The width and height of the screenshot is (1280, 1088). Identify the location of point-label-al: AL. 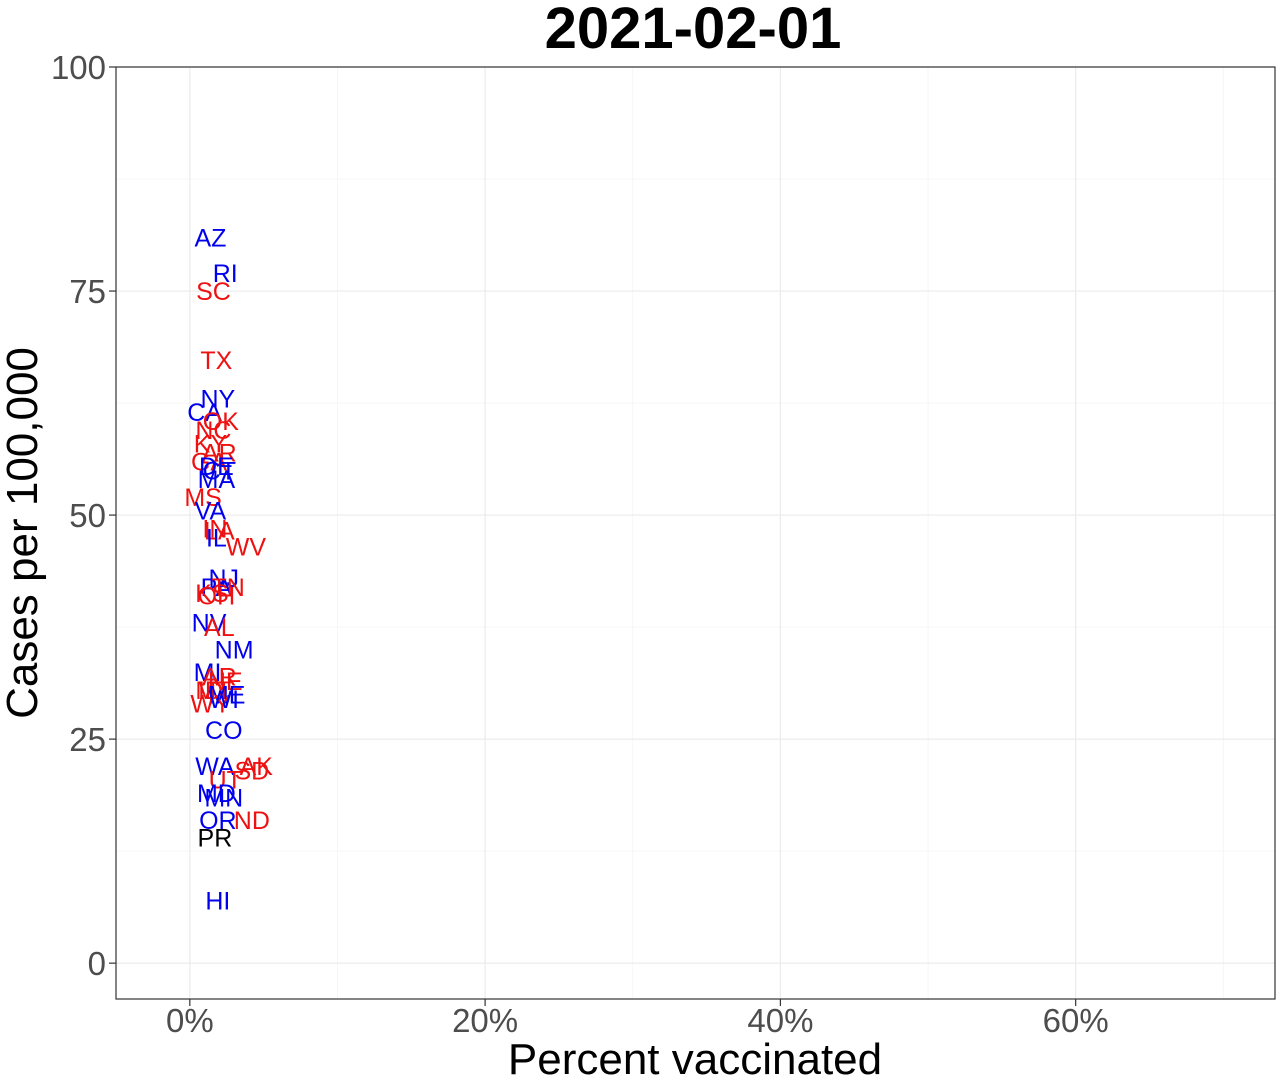
(219, 628).